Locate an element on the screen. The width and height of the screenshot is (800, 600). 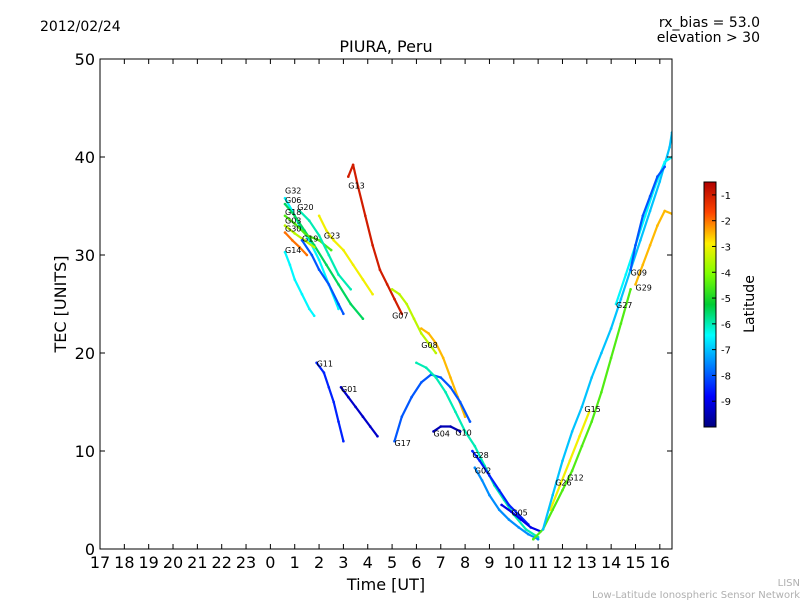
colorbar-tick-label: -1 is located at coordinates (726, 196).